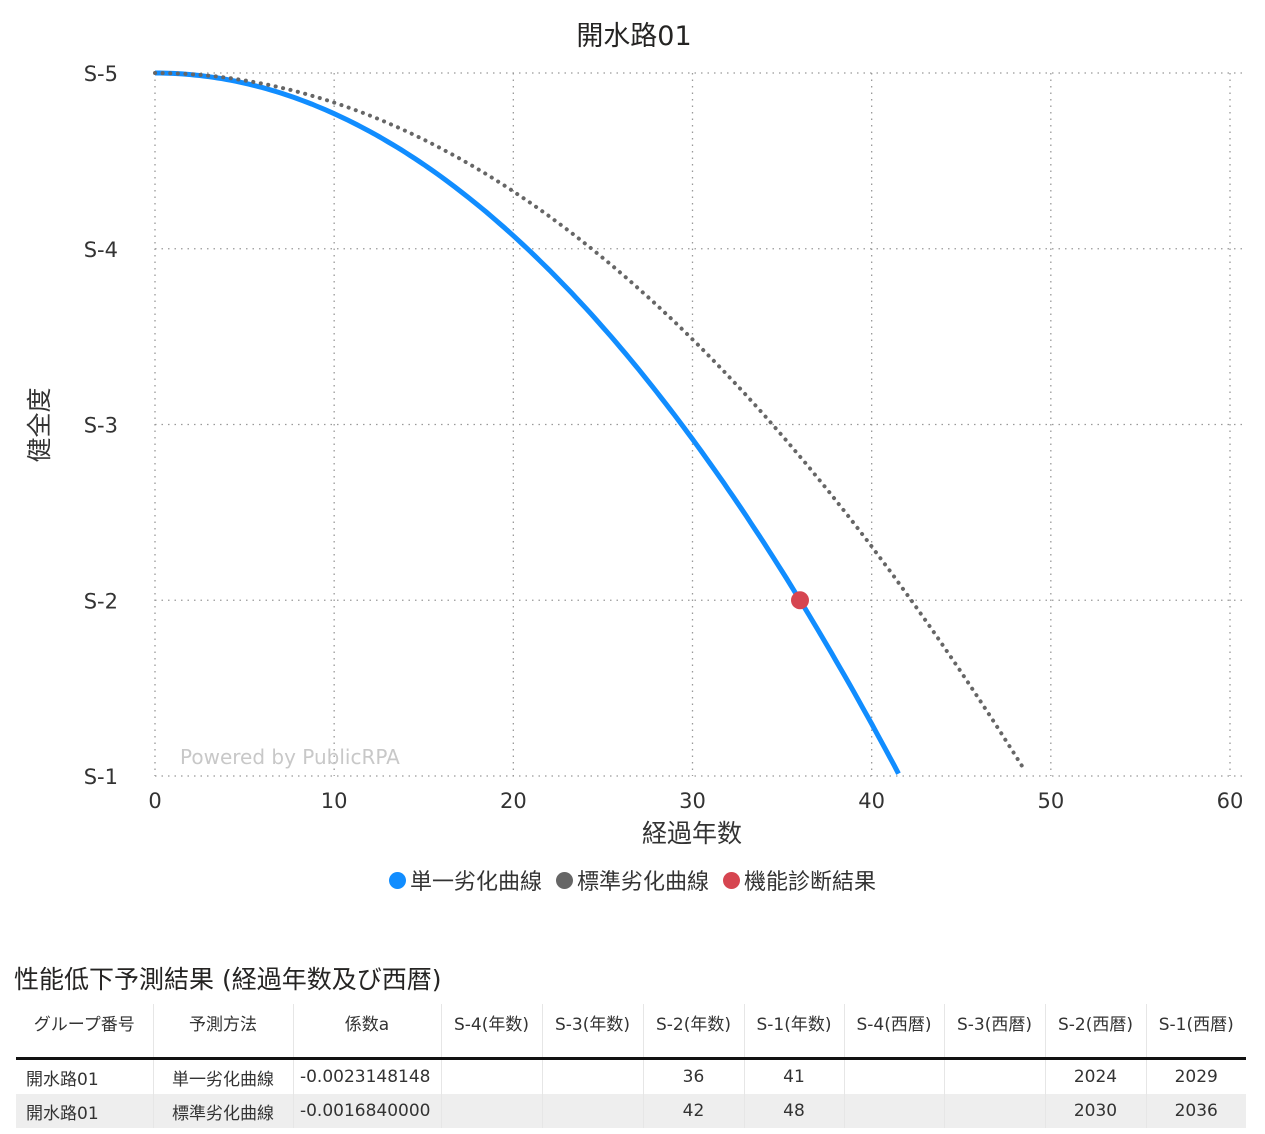 Image resolution: width=1265 pixels, height=1134 pixels. I want to click on y-tick-label: S-2, so click(101, 601).